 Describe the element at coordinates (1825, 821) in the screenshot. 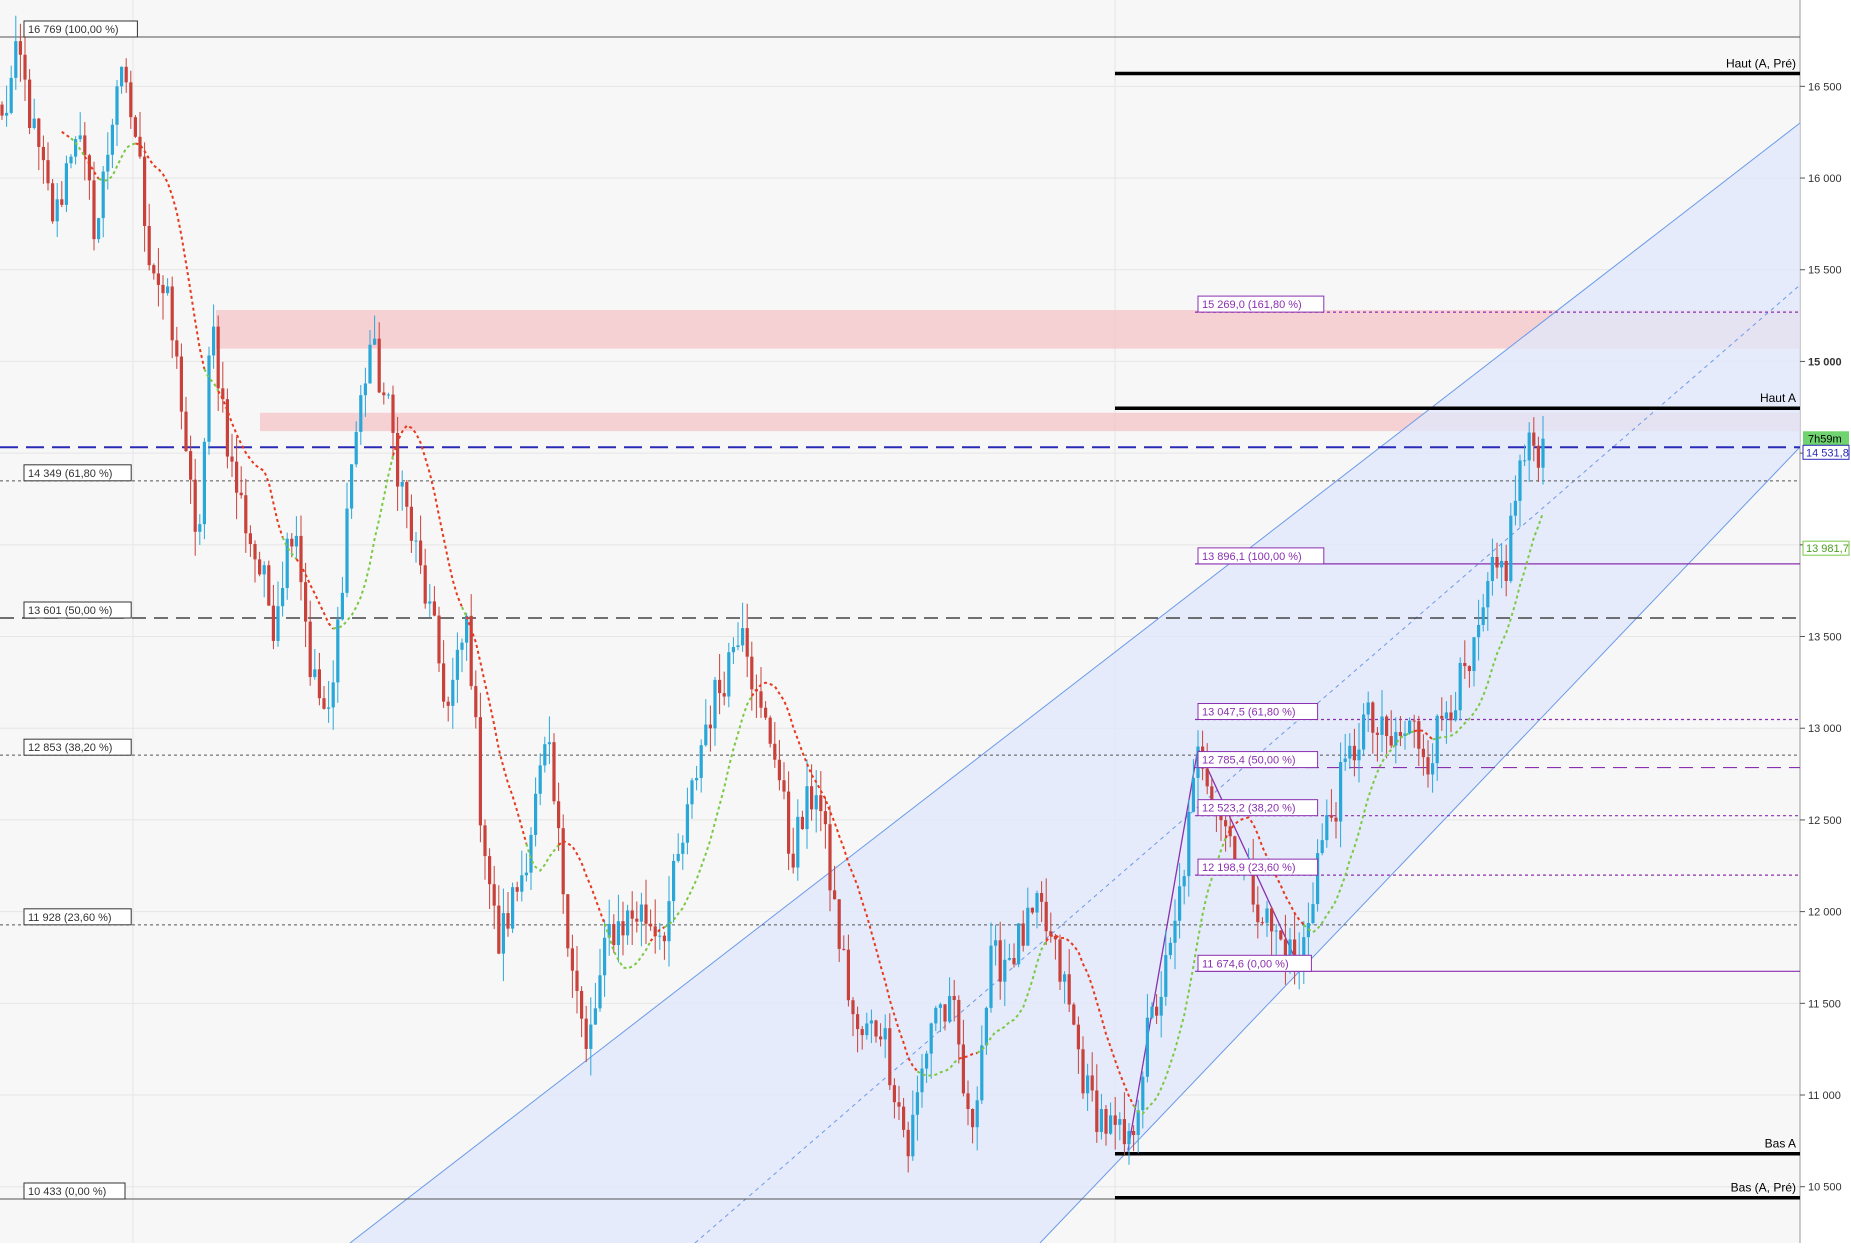

I see `axis-tick-label: 12 500` at that location.